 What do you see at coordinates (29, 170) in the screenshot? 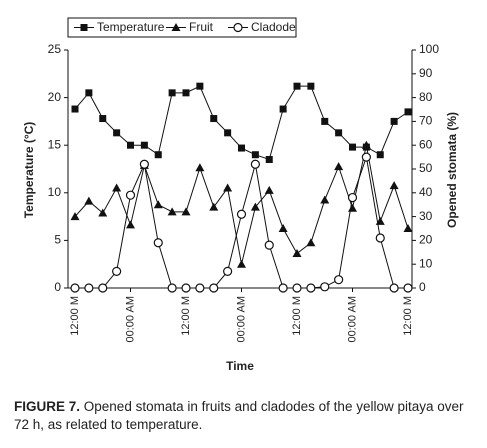
I see `y-axis-label: Temperature (°C)` at bounding box center [29, 170].